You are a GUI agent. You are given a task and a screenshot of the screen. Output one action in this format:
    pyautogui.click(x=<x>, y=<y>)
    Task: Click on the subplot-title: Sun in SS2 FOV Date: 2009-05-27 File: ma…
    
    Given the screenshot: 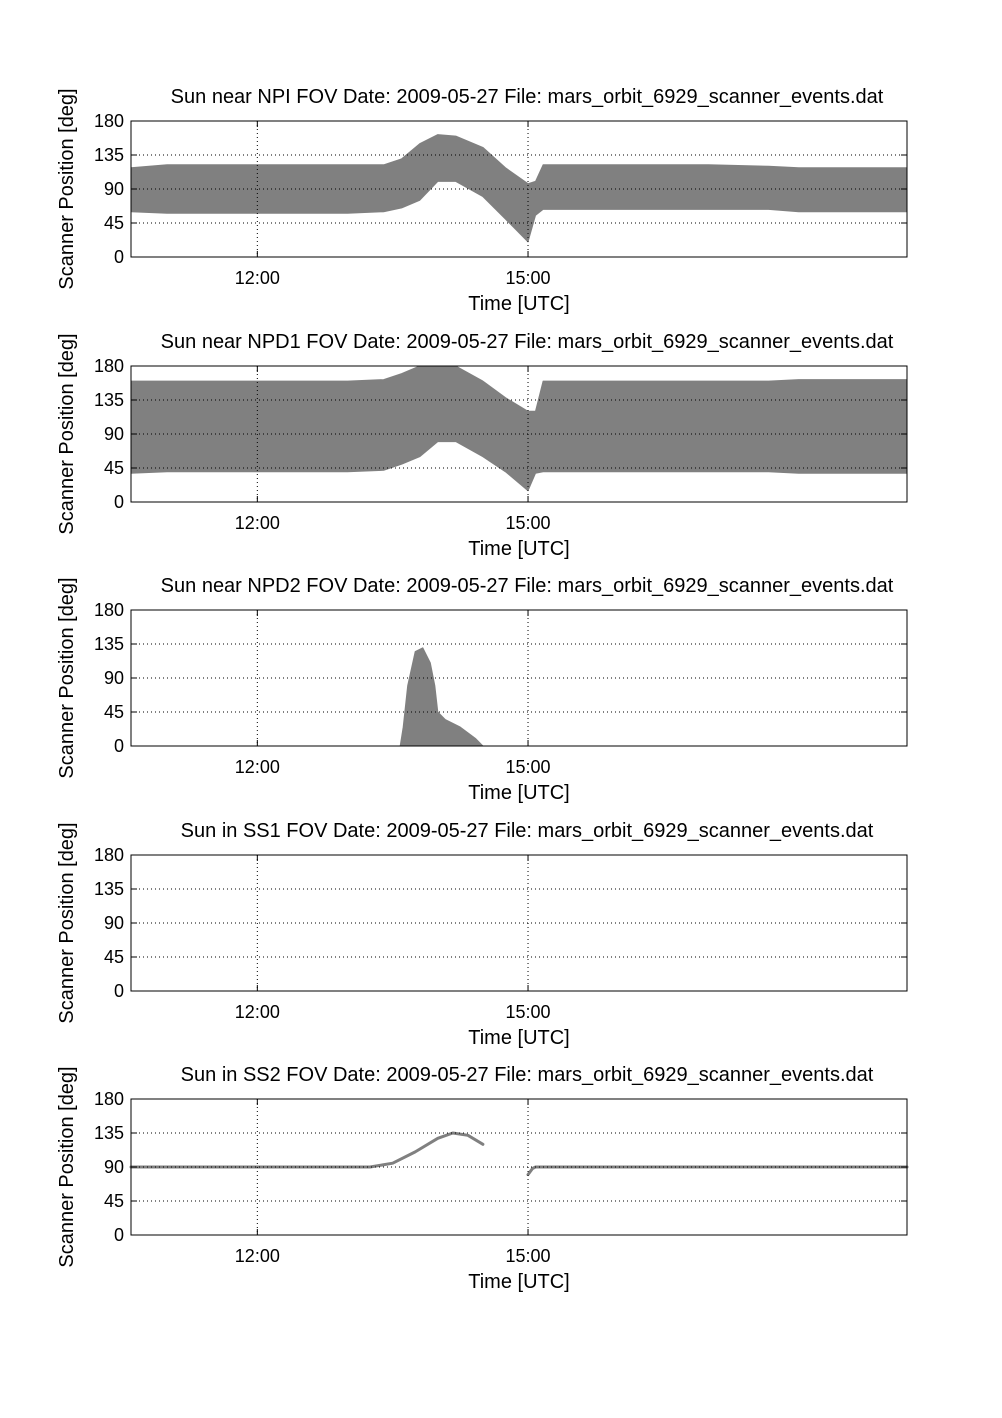 What is the action you would take?
    pyautogui.click(x=527, y=1075)
    